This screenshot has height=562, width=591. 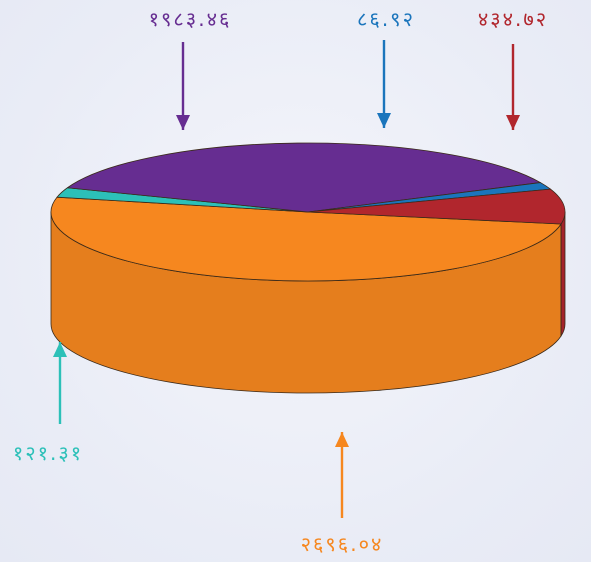 What do you see at coordinates (48, 453) in the screenshot?
I see `pie-slice-2-label: १२१.३१` at bounding box center [48, 453].